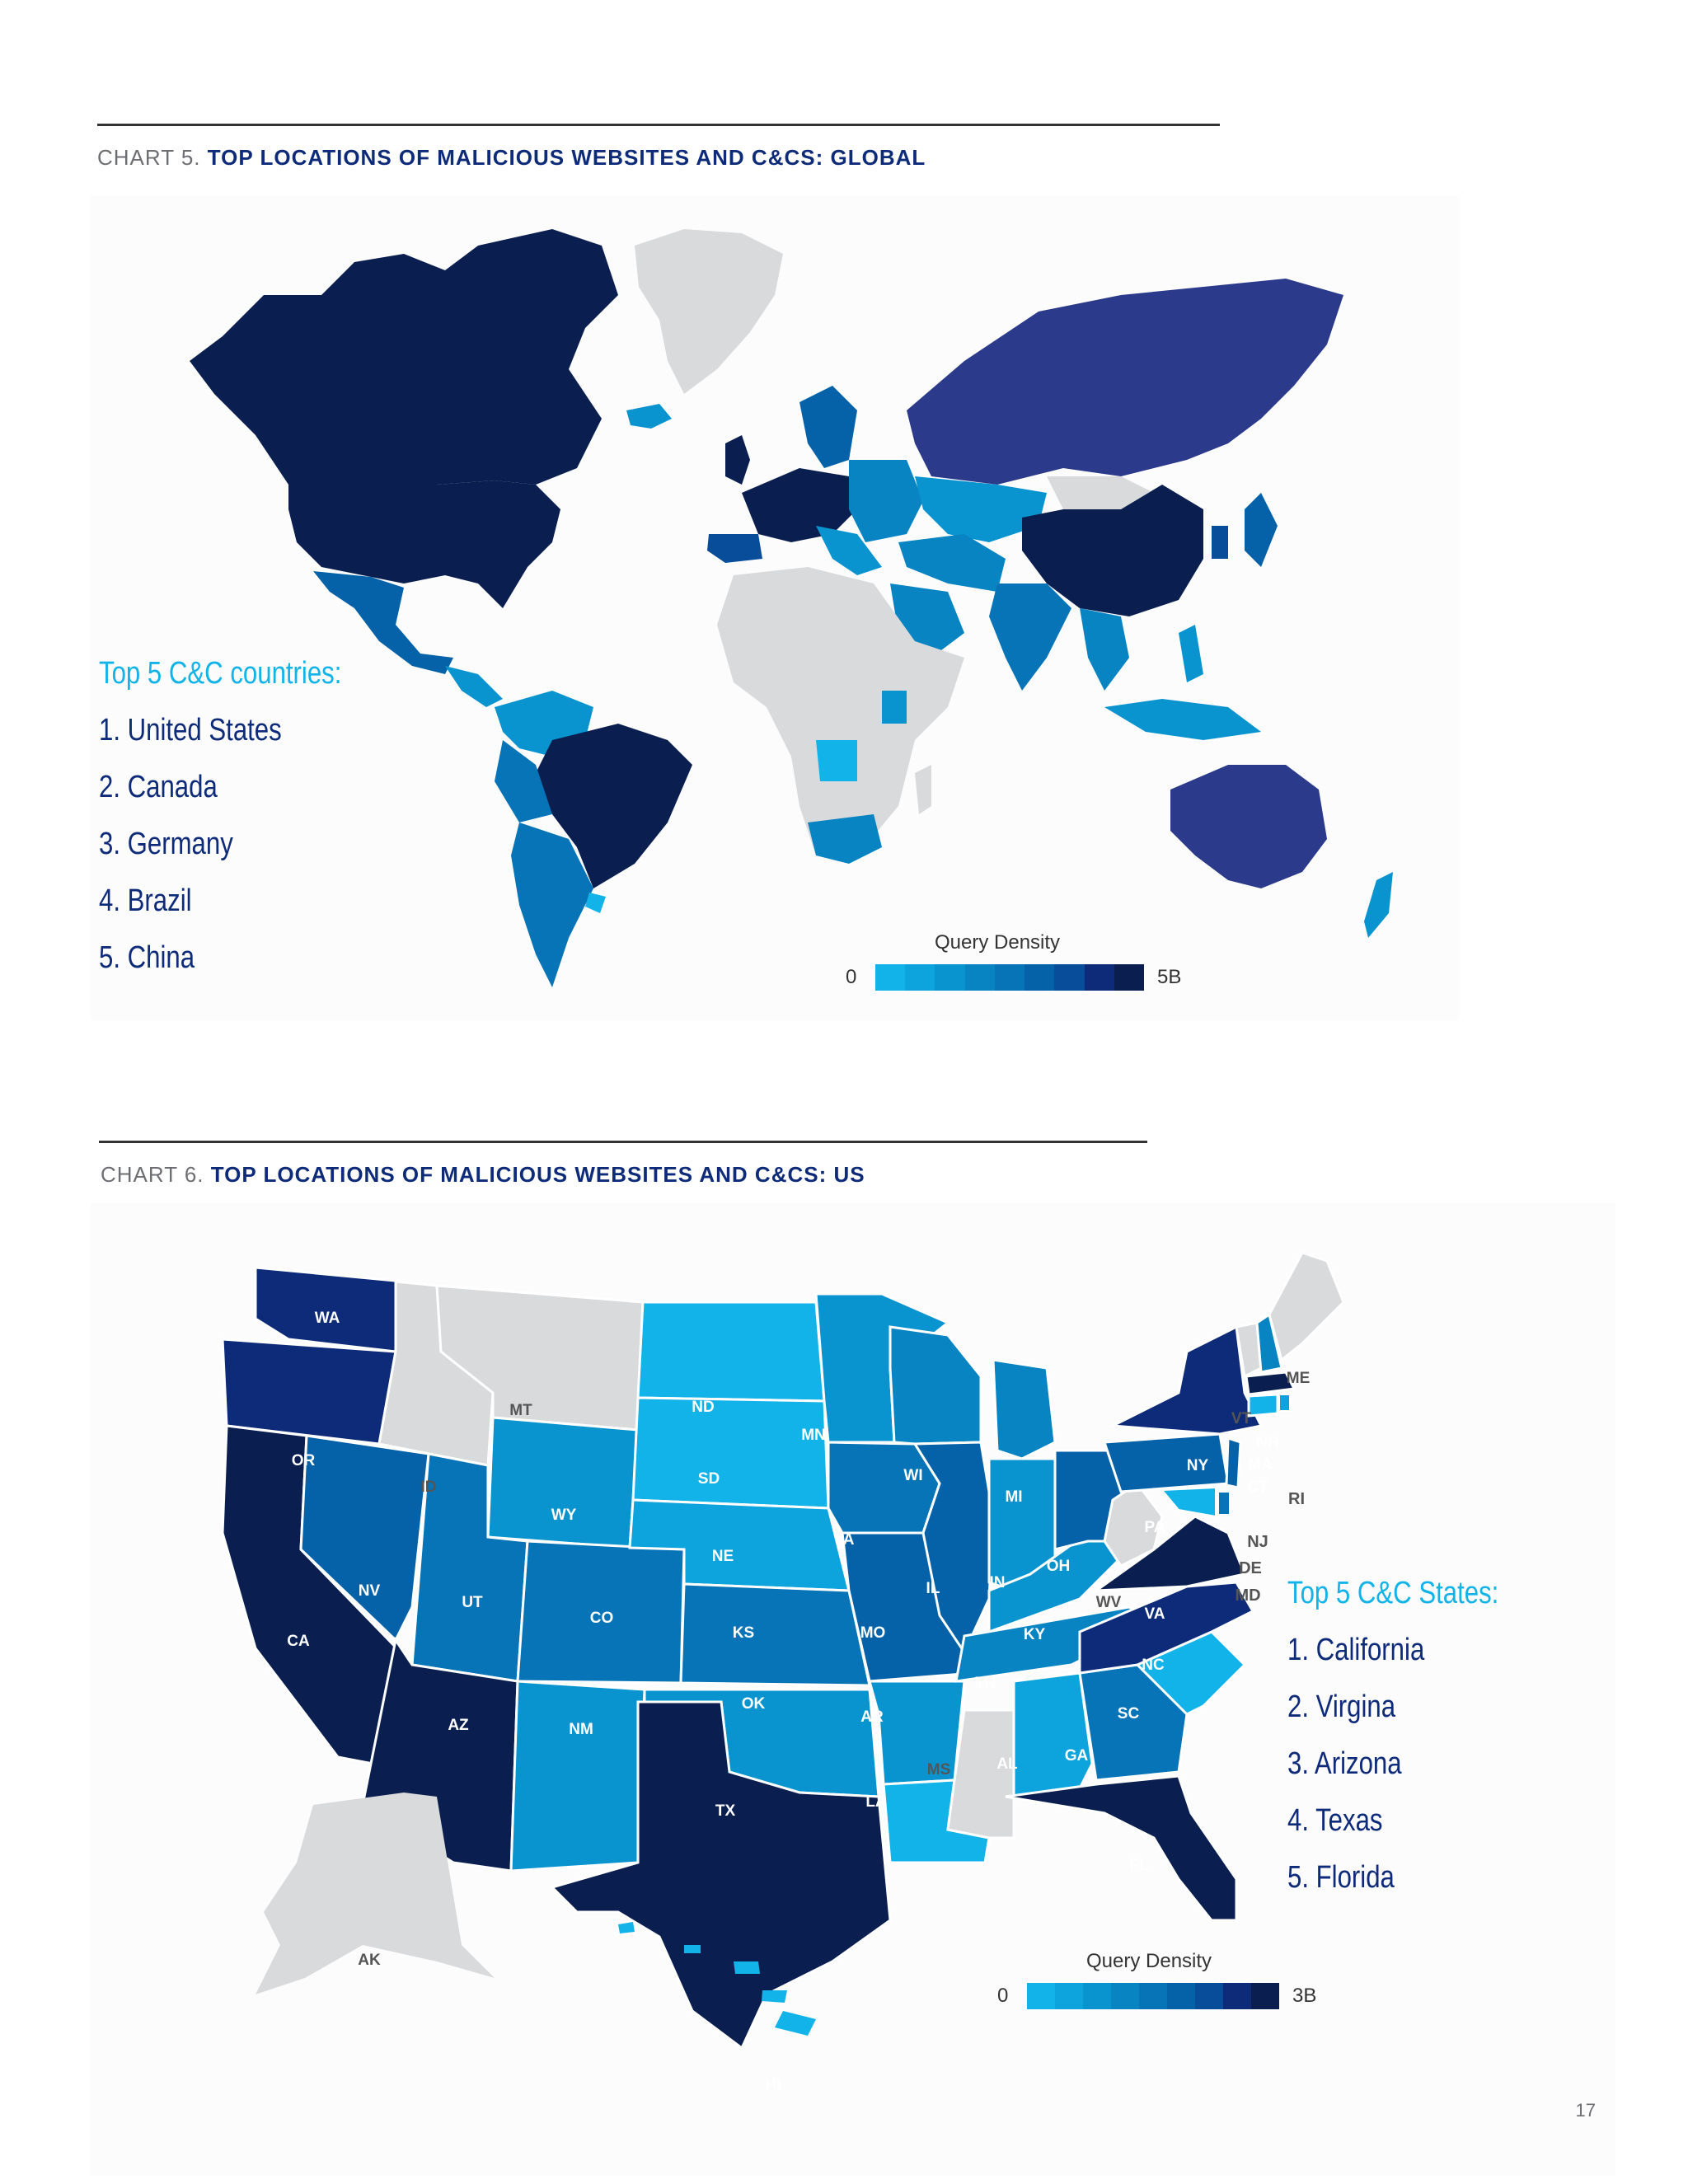 The image size is (1688, 2184). I want to click on state-label-ms: MS, so click(939, 1770).